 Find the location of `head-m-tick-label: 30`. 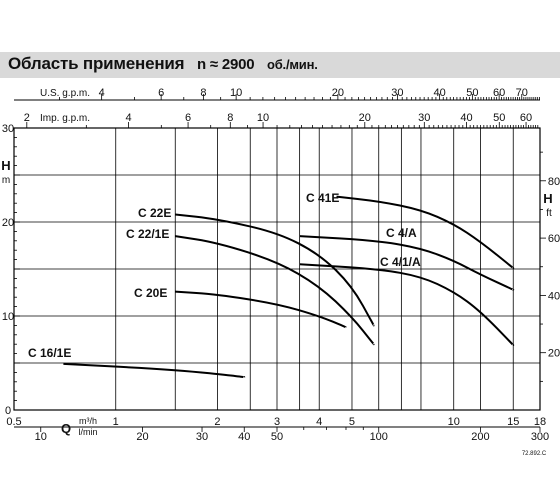

head-m-tick-label: 30 is located at coordinates (8, 129).